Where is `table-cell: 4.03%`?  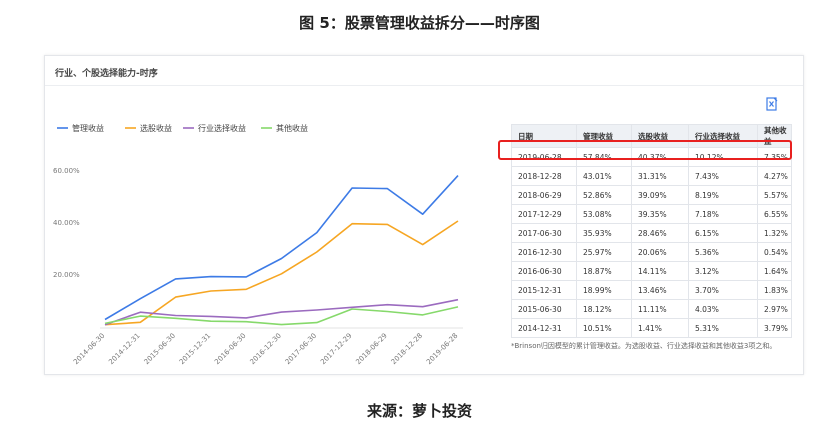 table-cell: 4.03% is located at coordinates (723, 309).